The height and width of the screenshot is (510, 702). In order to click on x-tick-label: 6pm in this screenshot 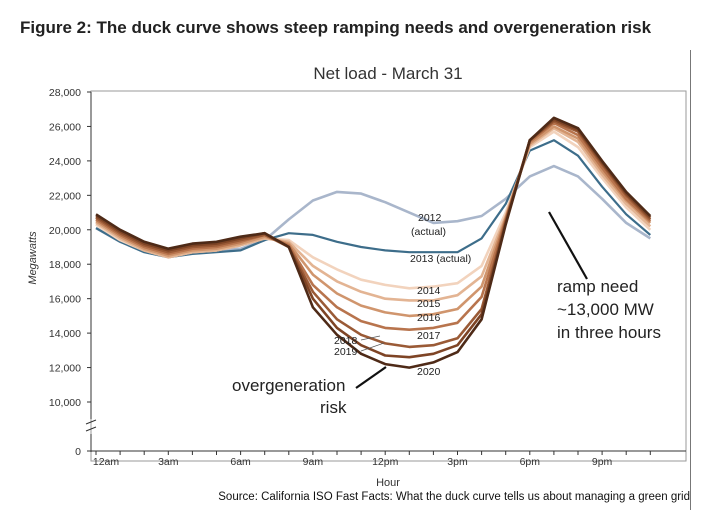, I will do `click(530, 462)`.